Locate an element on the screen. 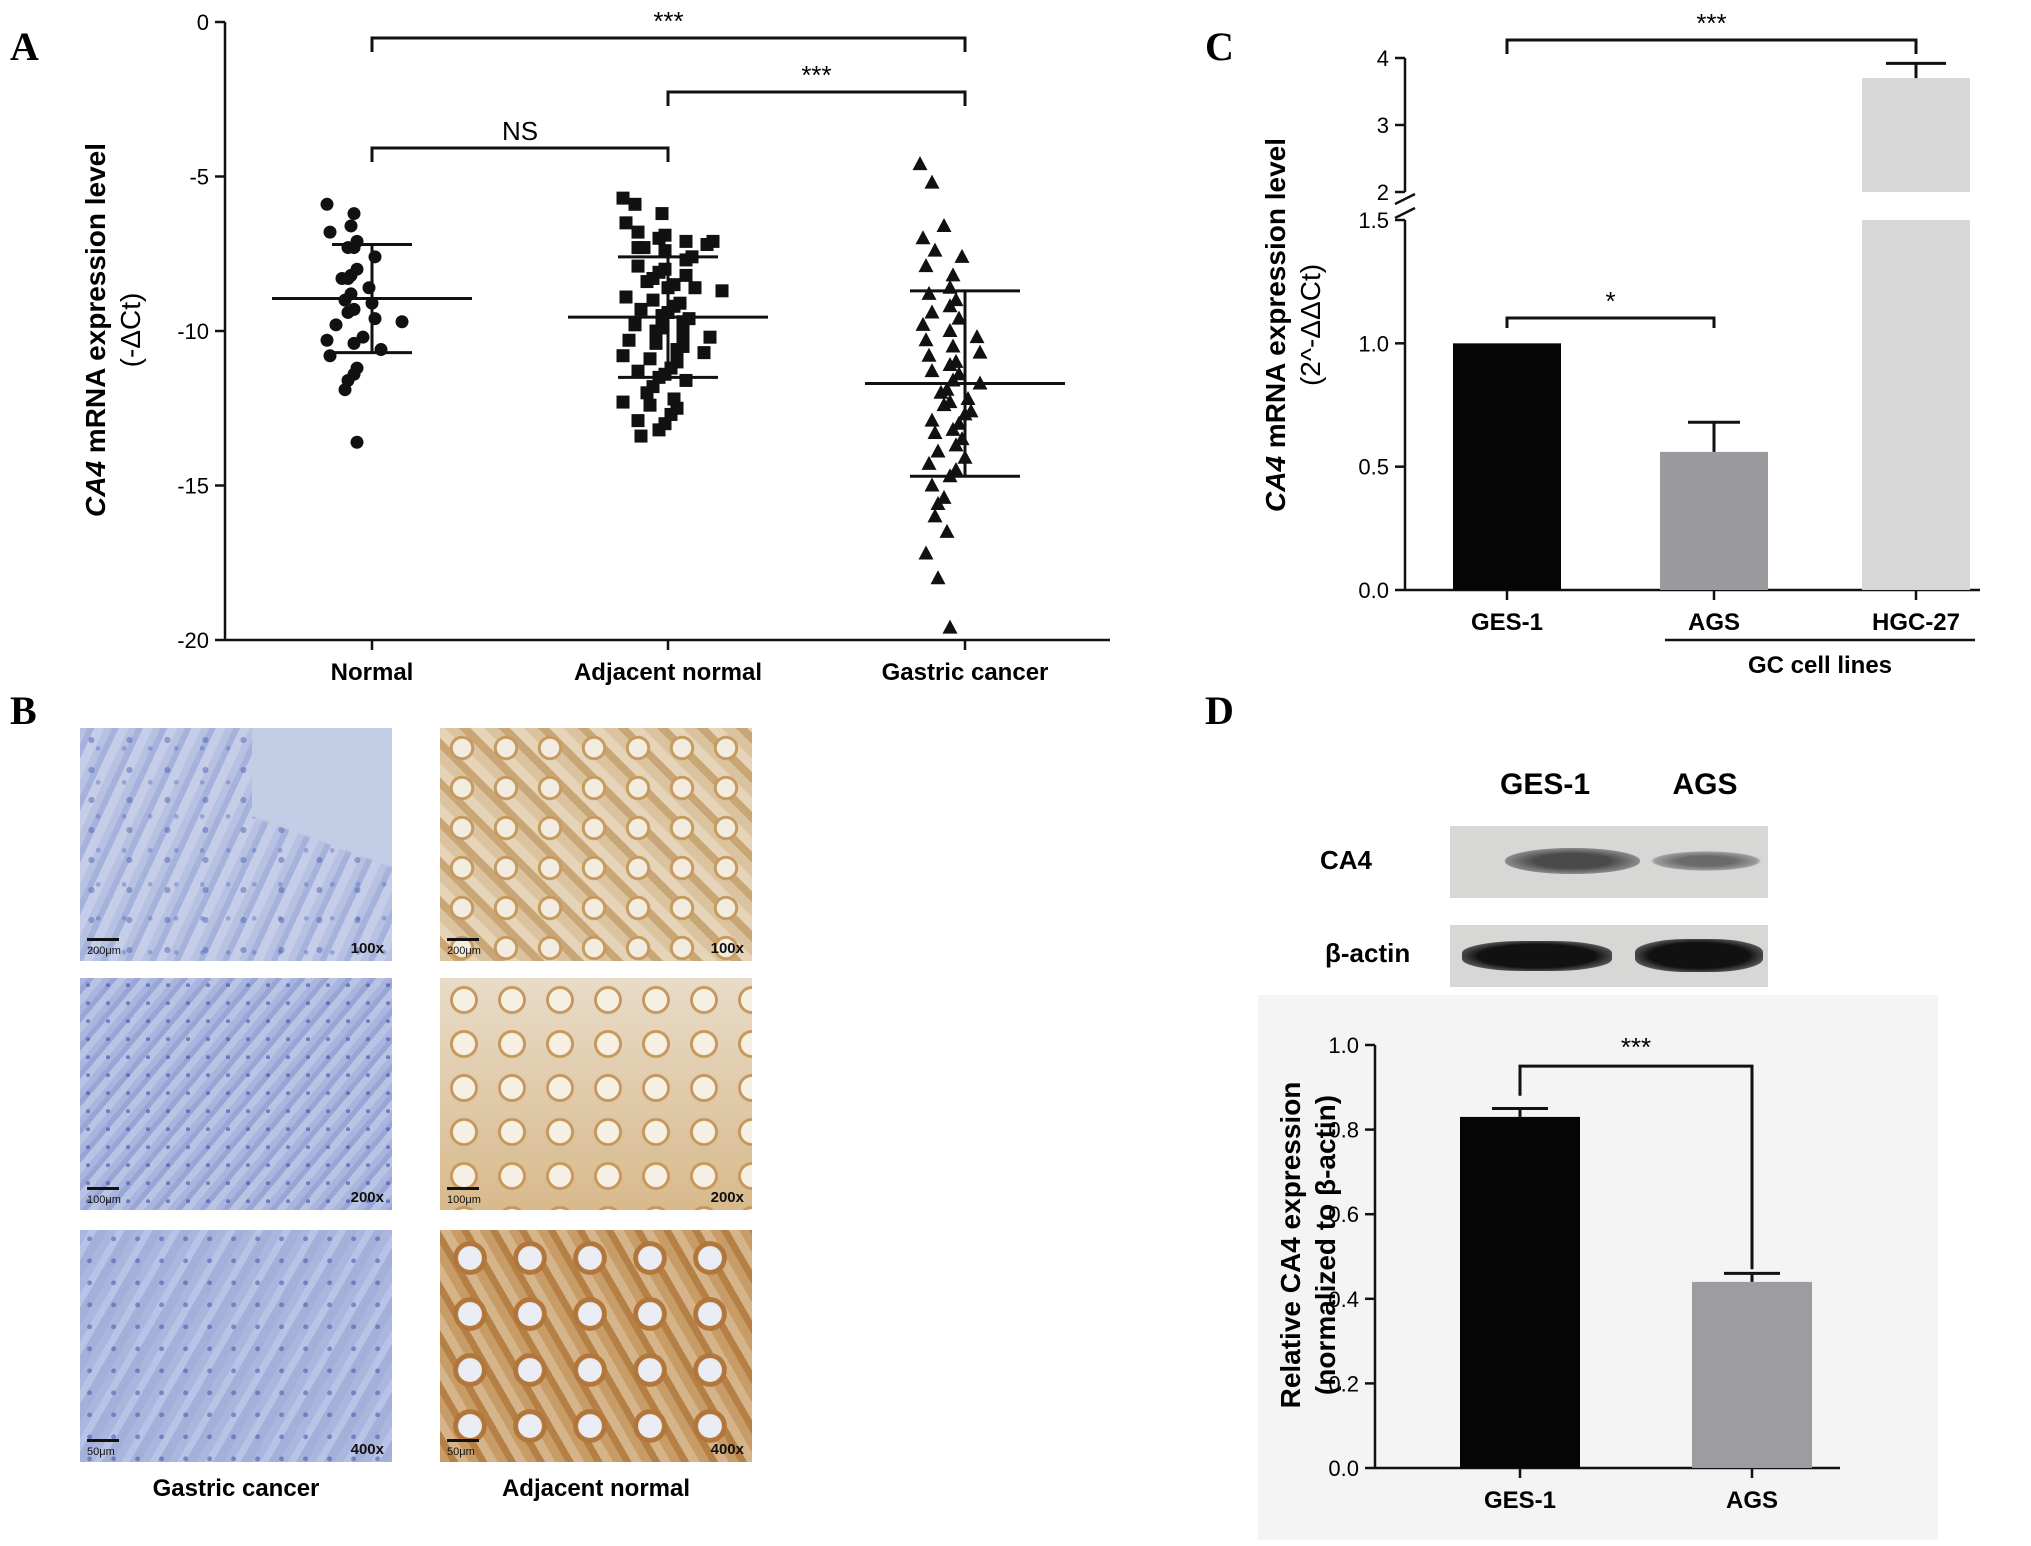  chart-a-category-label: Normal is located at coordinates (372, 672).